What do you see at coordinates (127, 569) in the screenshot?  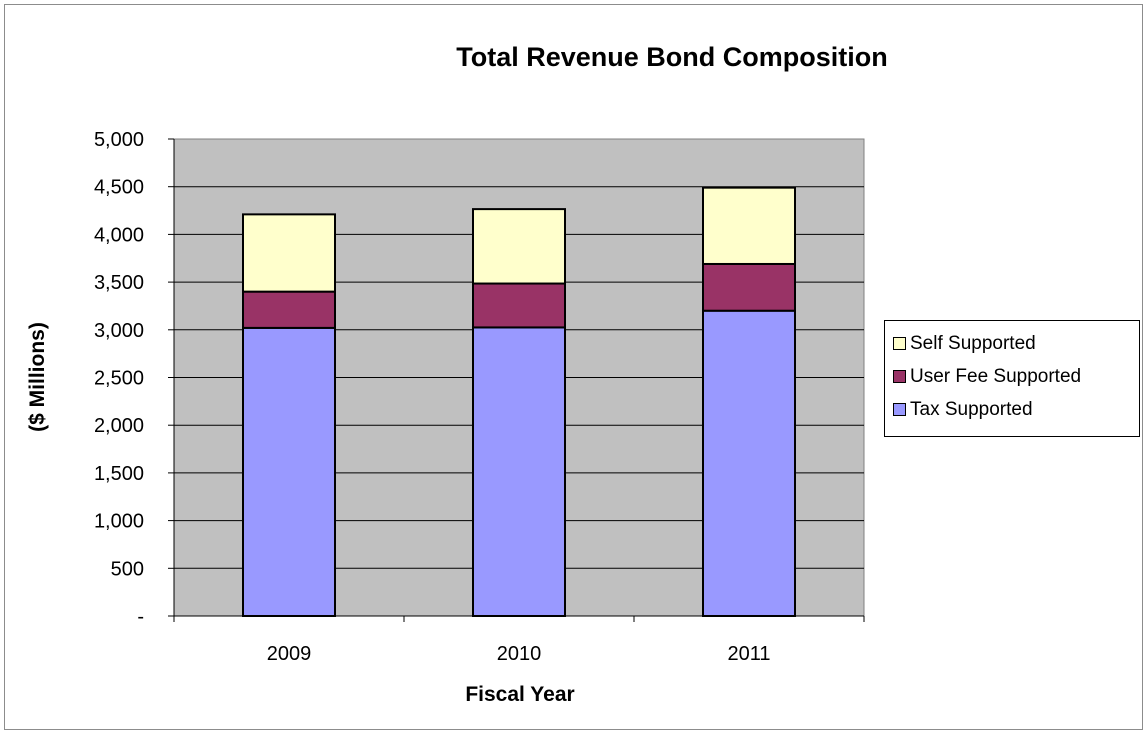 I see `y-tick-label: 500` at bounding box center [127, 569].